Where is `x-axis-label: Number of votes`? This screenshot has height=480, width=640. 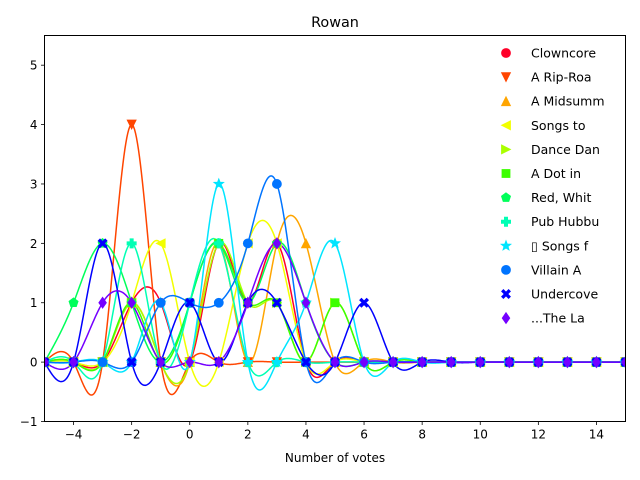 x-axis-label: Number of votes is located at coordinates (335, 458).